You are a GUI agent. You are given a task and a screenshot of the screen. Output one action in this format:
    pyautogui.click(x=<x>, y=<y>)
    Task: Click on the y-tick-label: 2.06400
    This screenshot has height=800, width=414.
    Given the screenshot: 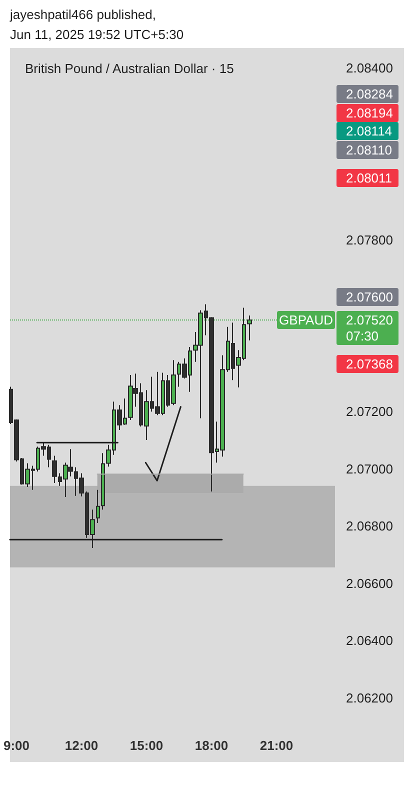 What is the action you would take?
    pyautogui.click(x=369, y=640)
    